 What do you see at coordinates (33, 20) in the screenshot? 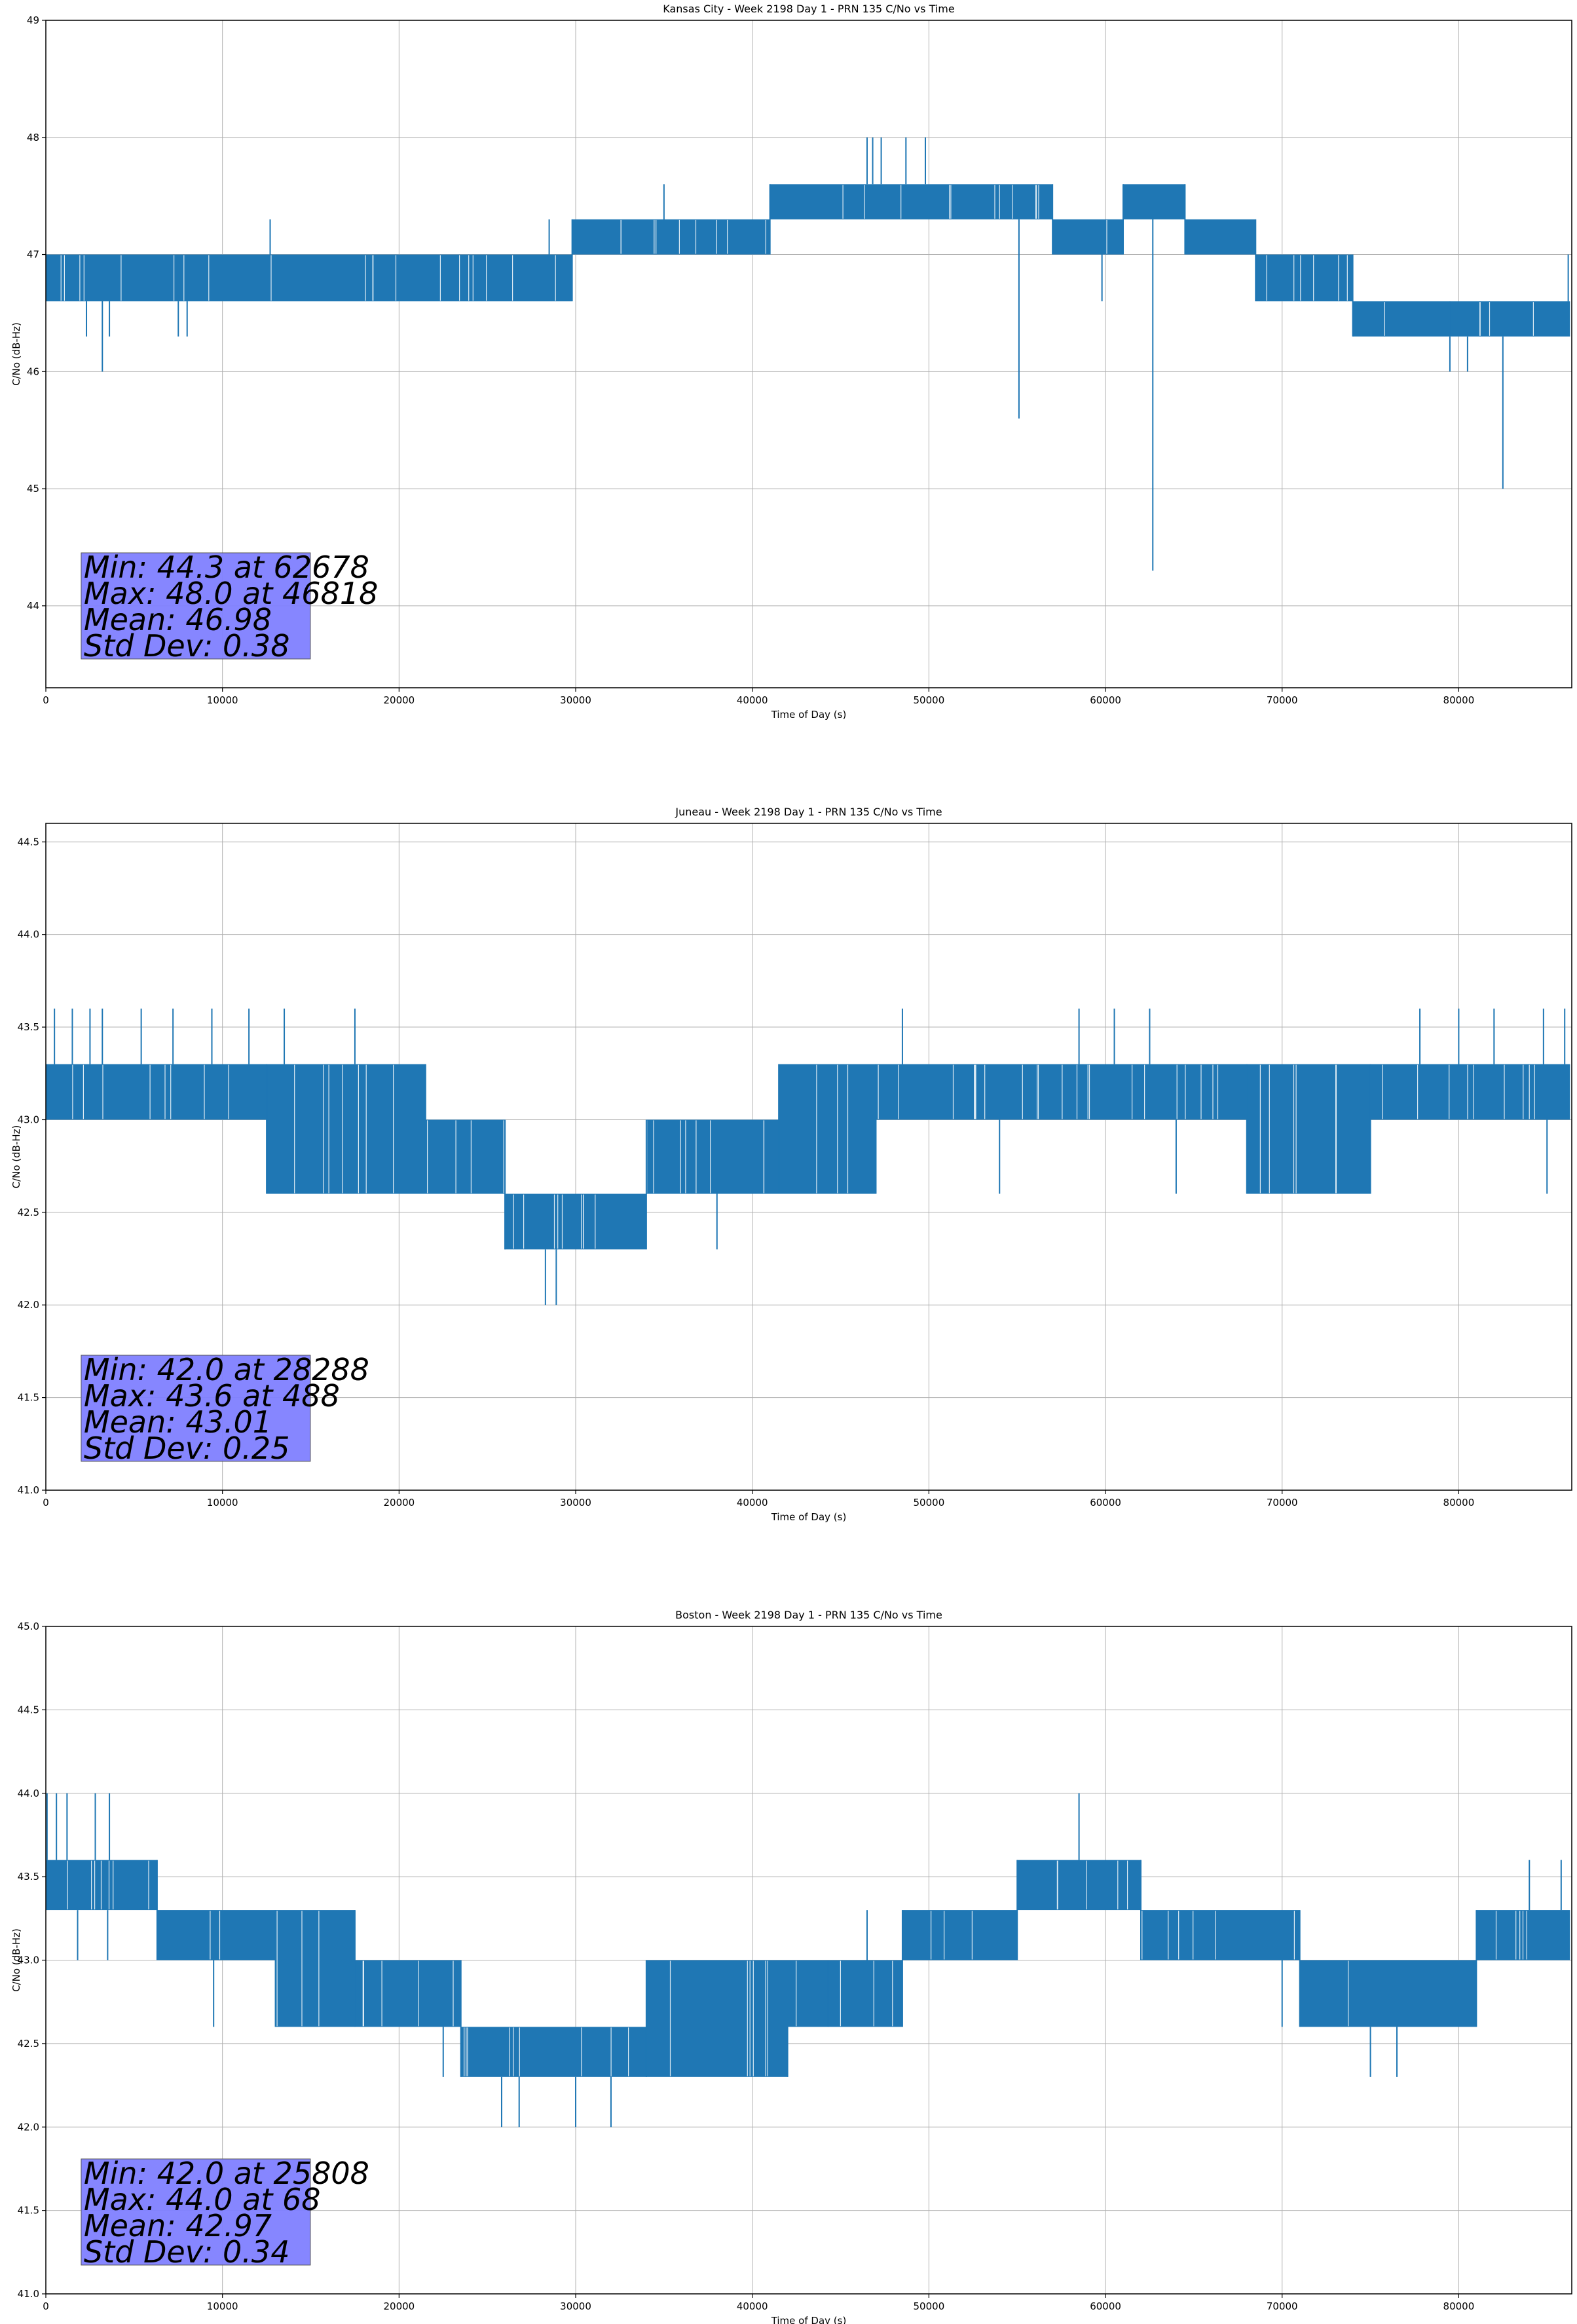
I see `y-tick-label: 49` at bounding box center [33, 20].